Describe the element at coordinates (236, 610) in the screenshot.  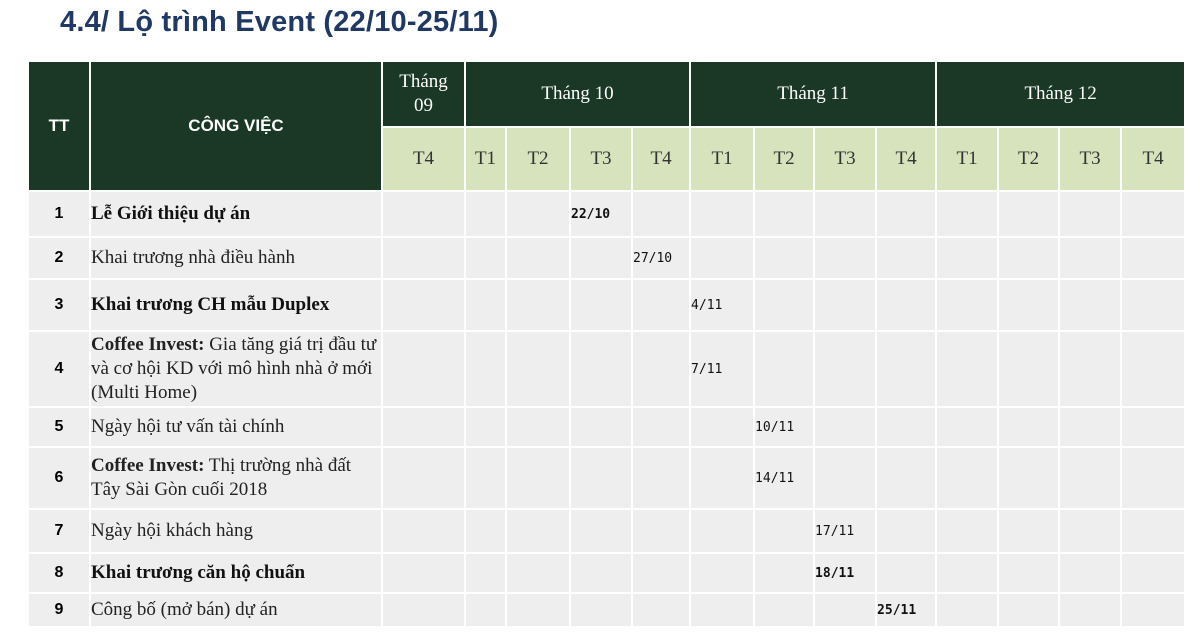
I see `task-name: Công bố (mở bán) dự án` at that location.